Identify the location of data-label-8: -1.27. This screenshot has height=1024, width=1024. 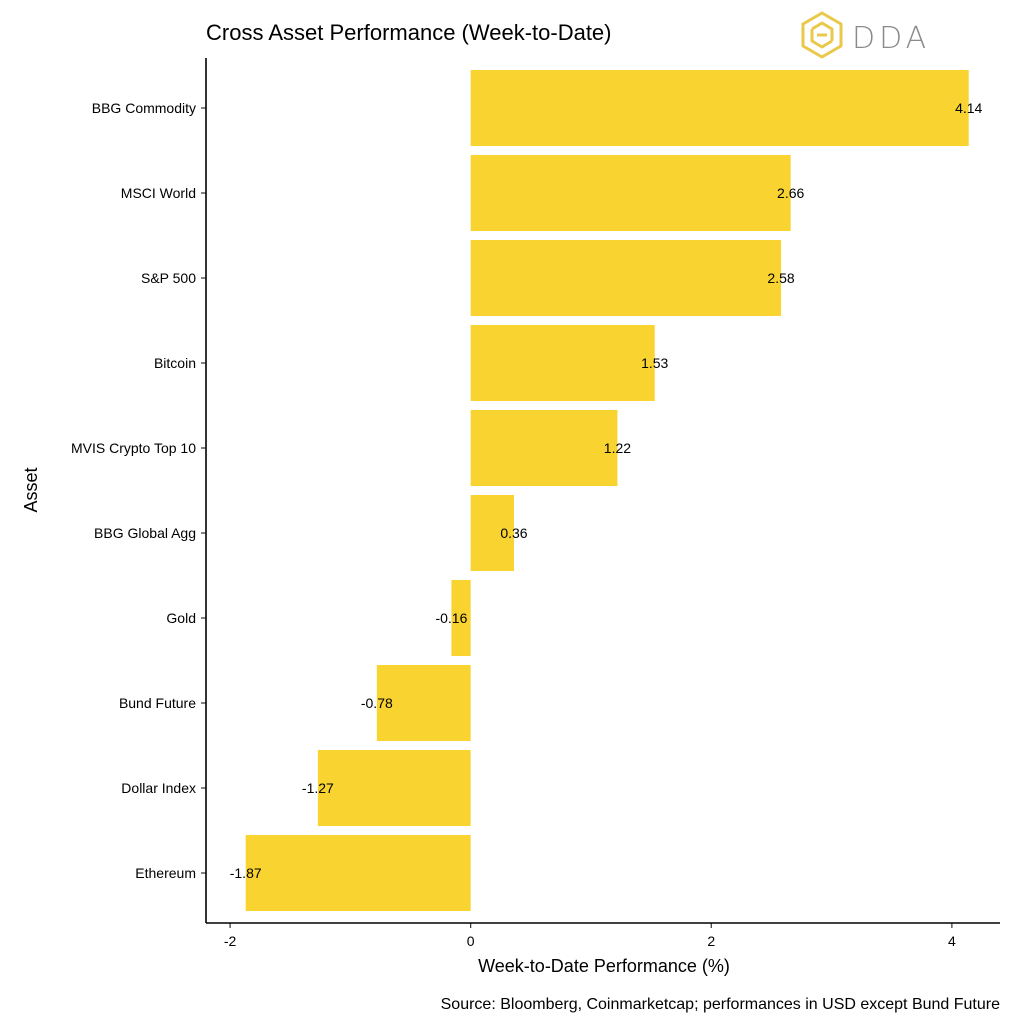
(318, 788).